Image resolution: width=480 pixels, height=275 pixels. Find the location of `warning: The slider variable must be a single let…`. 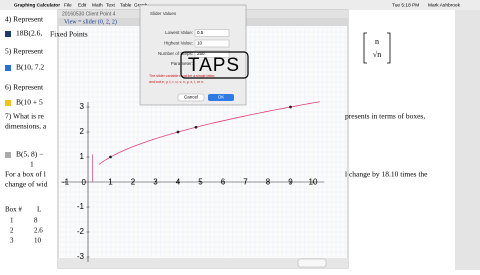

warning: The slider variable must be a single let… is located at coordinates (182, 76).